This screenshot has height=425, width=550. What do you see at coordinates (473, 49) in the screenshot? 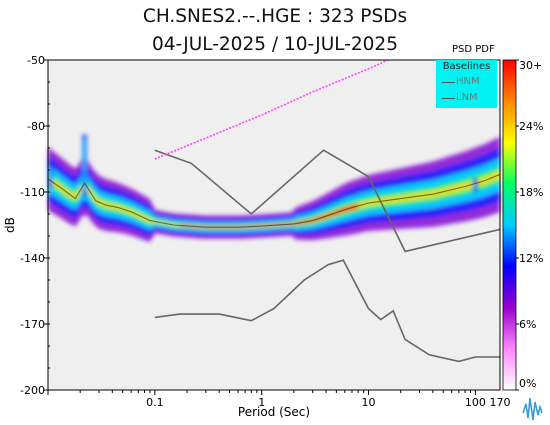
I see `colorbar-title: PSD PDF` at bounding box center [473, 49].